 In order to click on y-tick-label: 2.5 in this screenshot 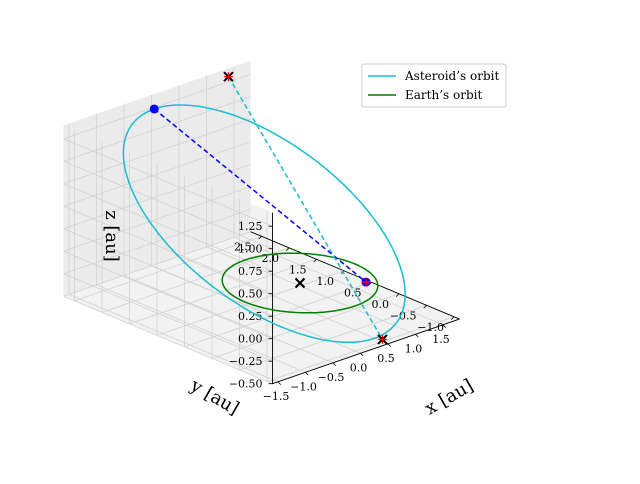, I will do `click(243, 246)`.